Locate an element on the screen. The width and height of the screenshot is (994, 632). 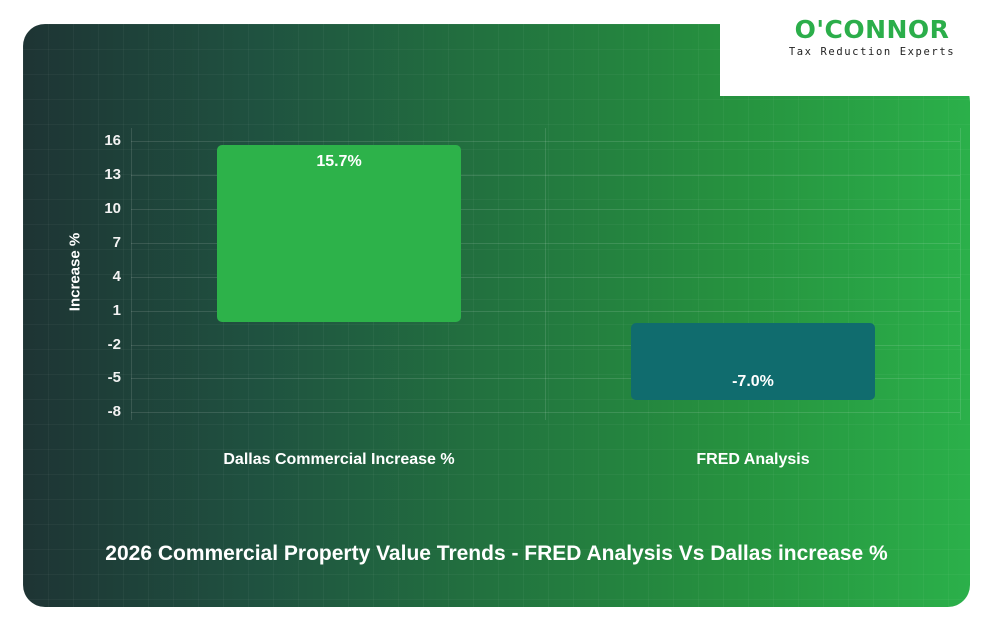
brand-tagline: Tax Reduction Experts is located at coordinates (872, 52).